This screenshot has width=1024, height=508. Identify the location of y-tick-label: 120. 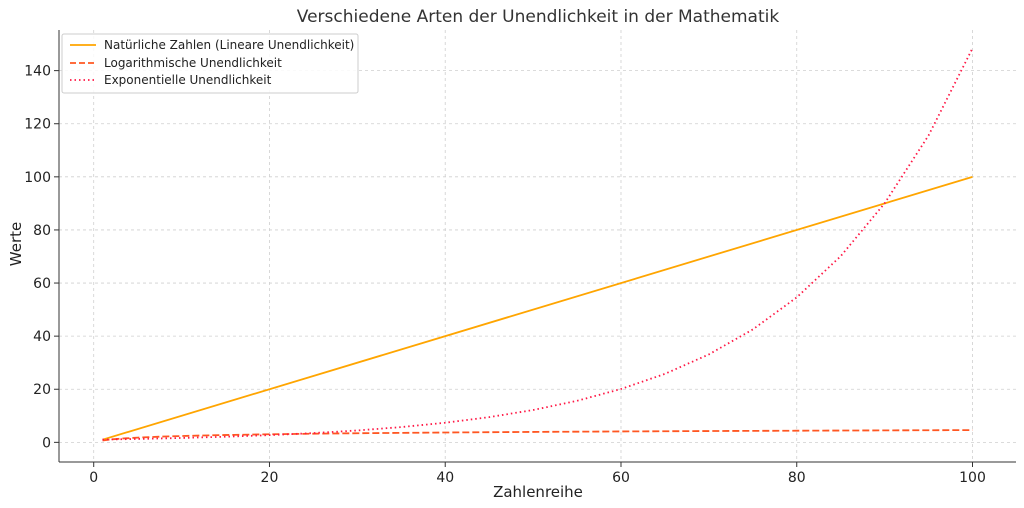
(37, 125).